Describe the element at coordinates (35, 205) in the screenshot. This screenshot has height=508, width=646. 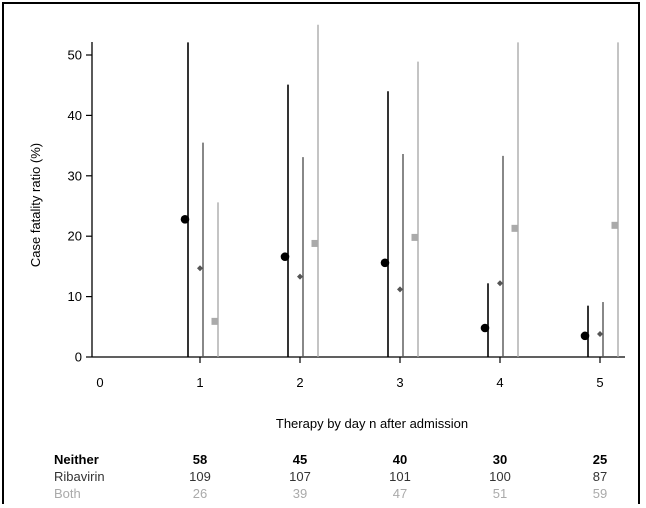
I see `y-axis-label: Case fatality ratio (%)` at that location.